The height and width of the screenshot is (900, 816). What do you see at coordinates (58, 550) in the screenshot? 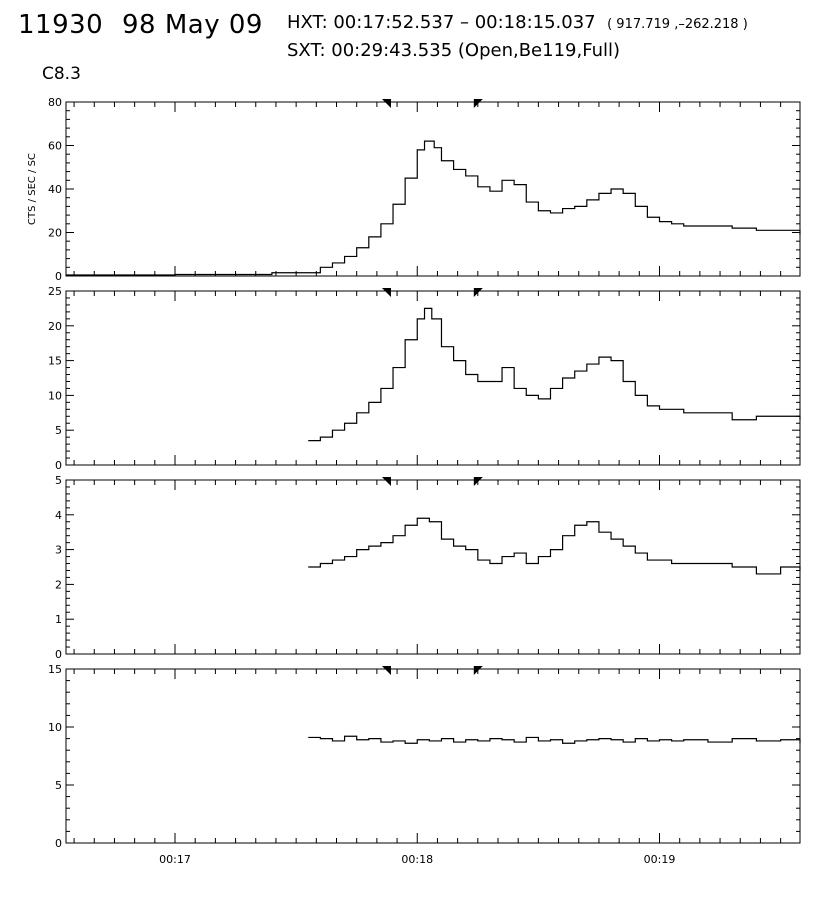
I see `y-tick-label: 3` at bounding box center [58, 550].